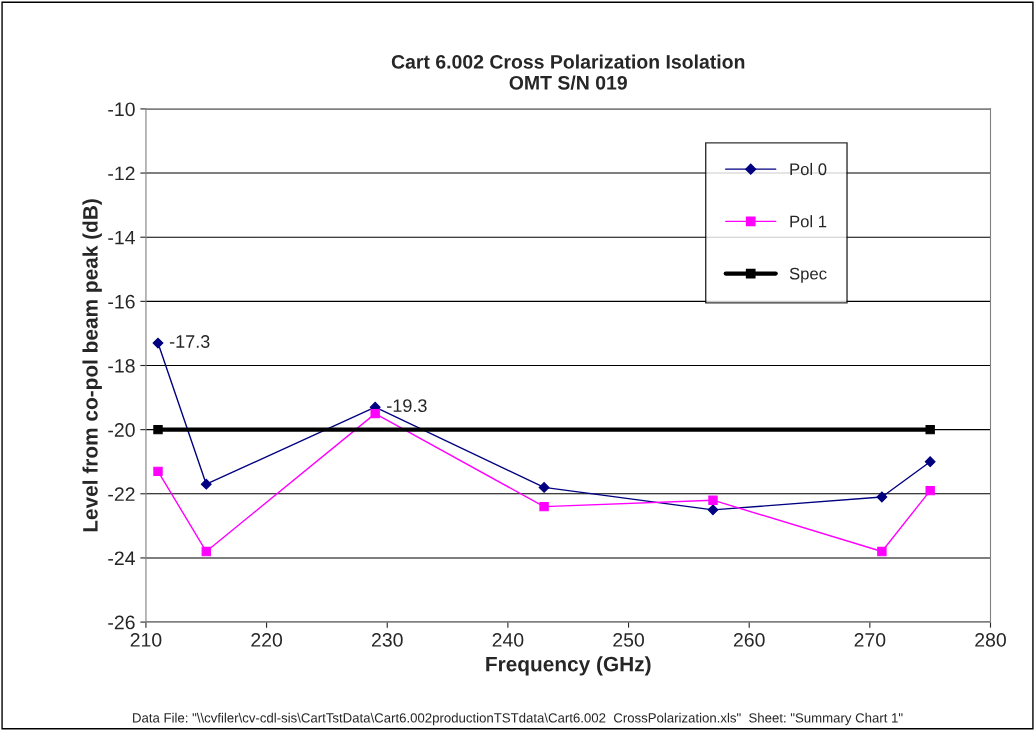 The image size is (1035, 731). I want to click on y-tick-label: -16, so click(121, 301).